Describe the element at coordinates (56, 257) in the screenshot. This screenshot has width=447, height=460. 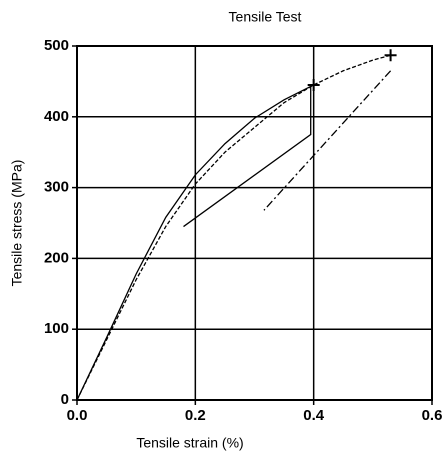
I see `y-tick-label: 200` at that location.